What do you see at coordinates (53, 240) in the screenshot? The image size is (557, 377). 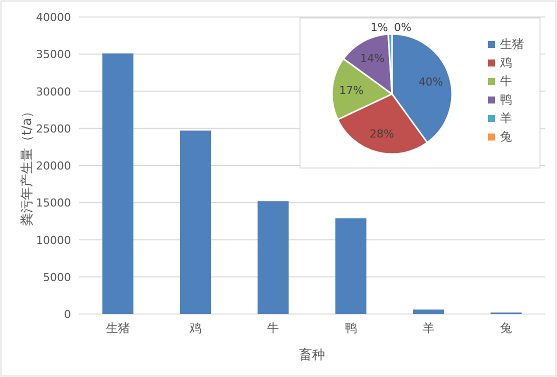 I see `y-tick-label: 10000` at bounding box center [53, 240].